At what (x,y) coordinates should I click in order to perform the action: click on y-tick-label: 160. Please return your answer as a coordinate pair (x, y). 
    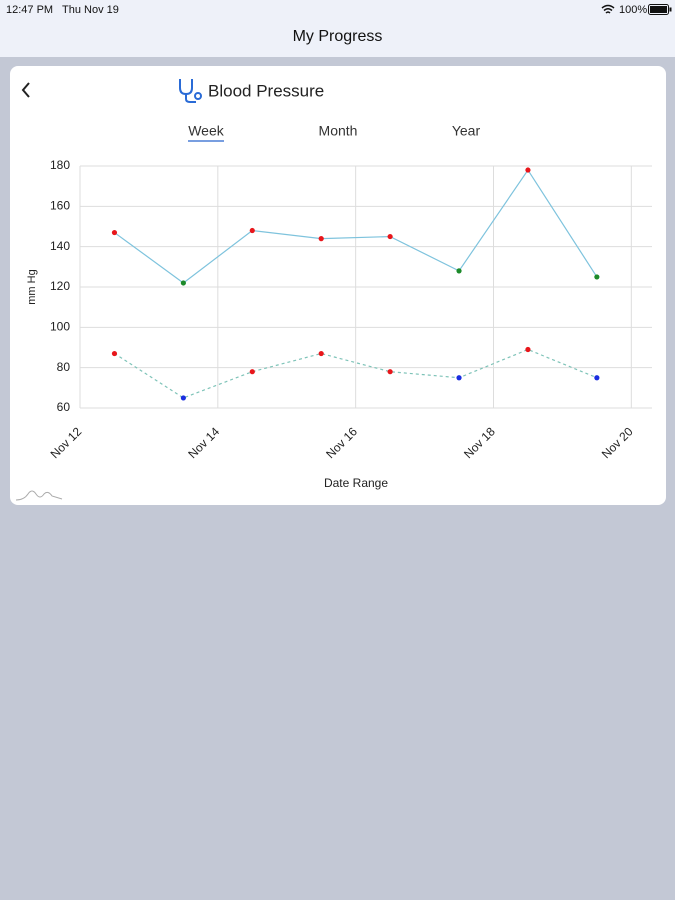
    Looking at the image, I should click on (60, 206).